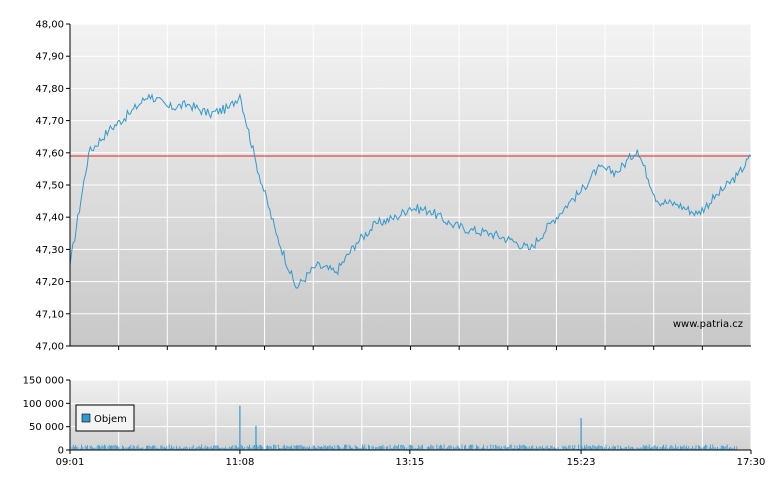 This screenshot has width=780, height=494. What do you see at coordinates (43, 404) in the screenshot?
I see `volume-y-tick-label: 100 000` at bounding box center [43, 404].